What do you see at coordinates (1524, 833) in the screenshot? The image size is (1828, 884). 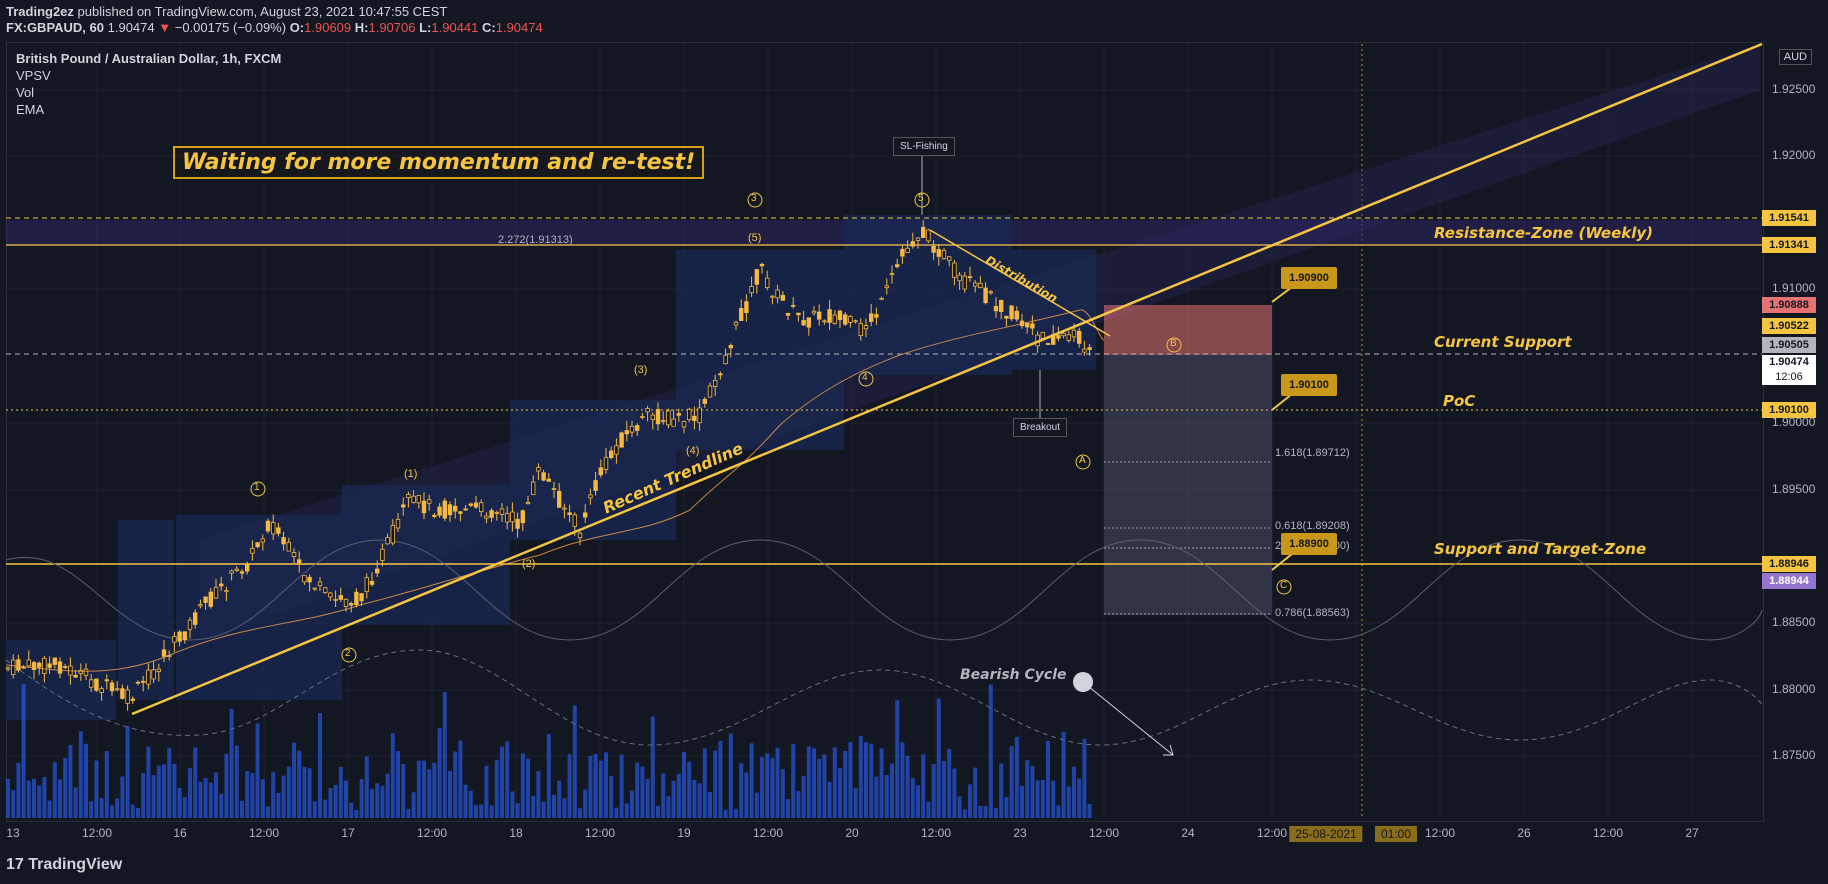 I see `time-label: 26` at bounding box center [1524, 833].